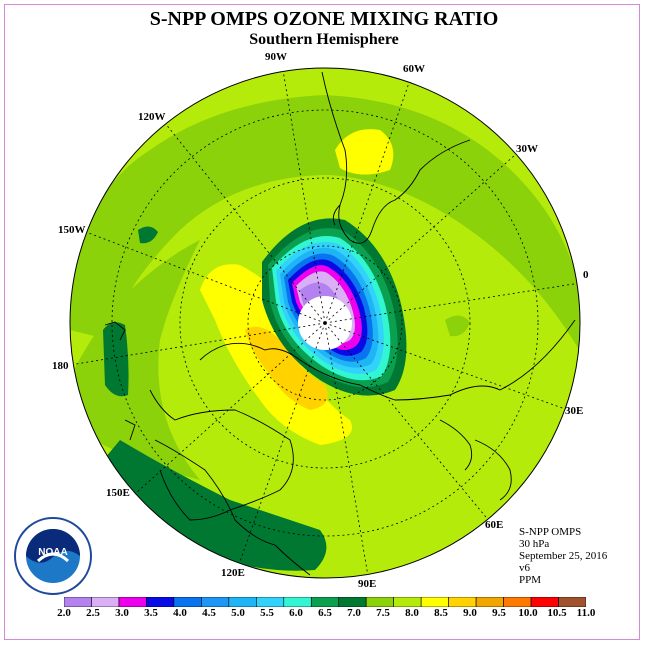  Describe the element at coordinates (530, 580) in the screenshot. I see `info-units: PPM` at that location.